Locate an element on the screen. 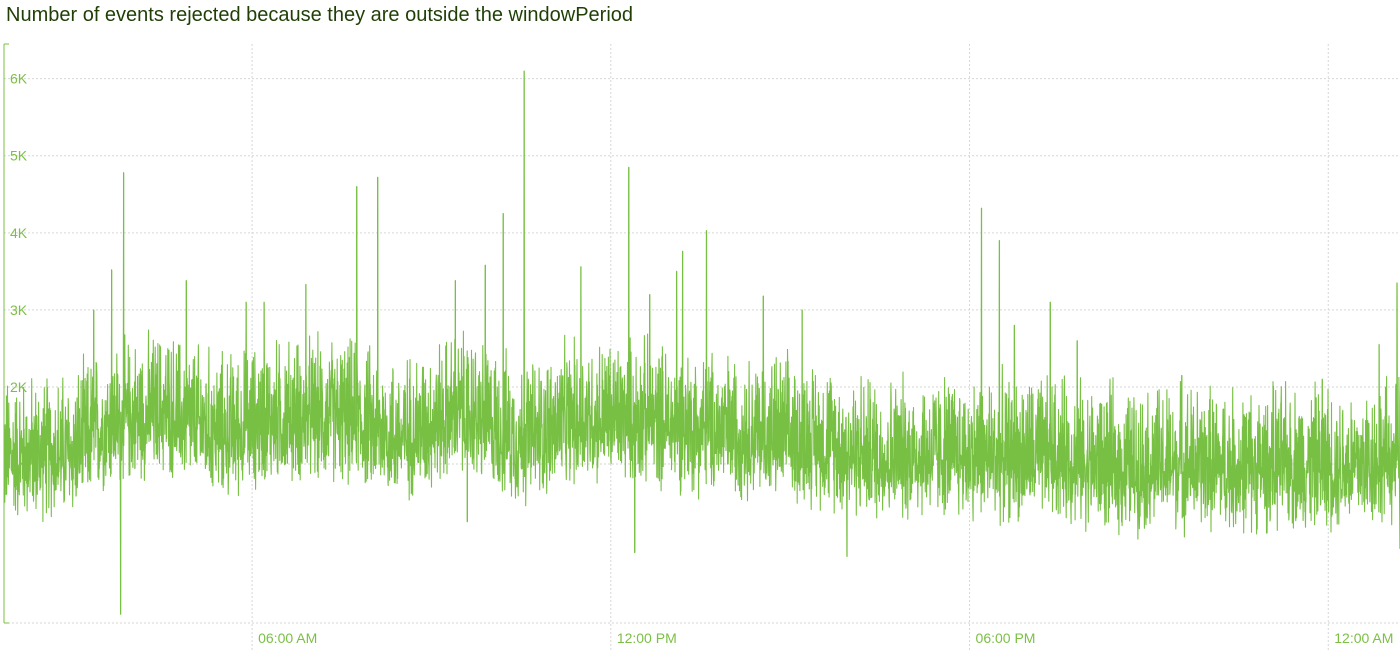  x-tick-label: 12:00 AM is located at coordinates (1363, 638).